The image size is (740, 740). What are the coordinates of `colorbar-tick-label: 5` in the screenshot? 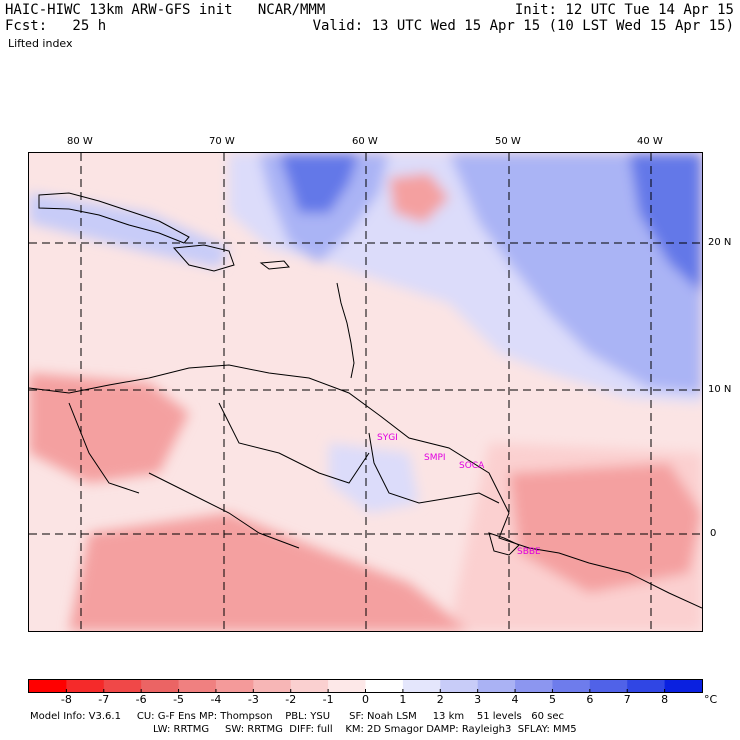 It's located at (552, 699).